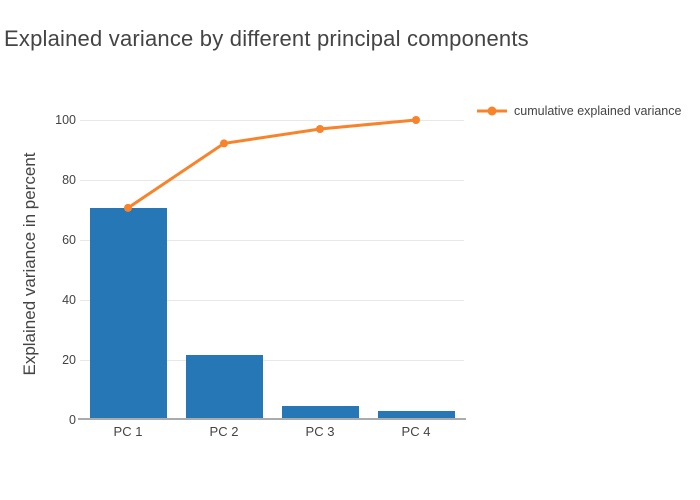  I want to click on y-axis-title: Explained variance in percent, so click(29, 264).